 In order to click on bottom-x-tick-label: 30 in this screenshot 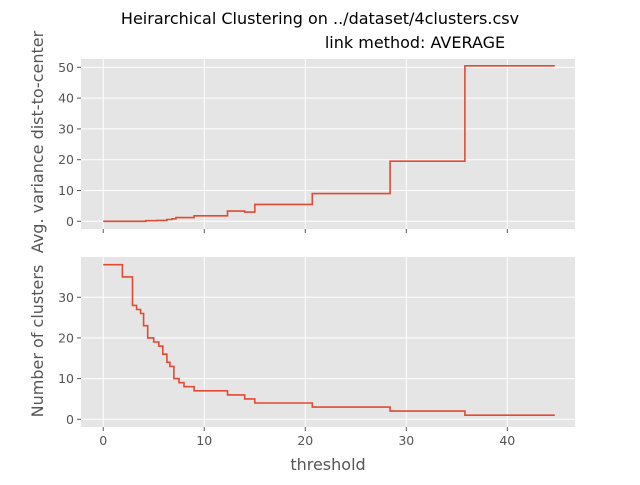, I will do `click(406, 440)`.